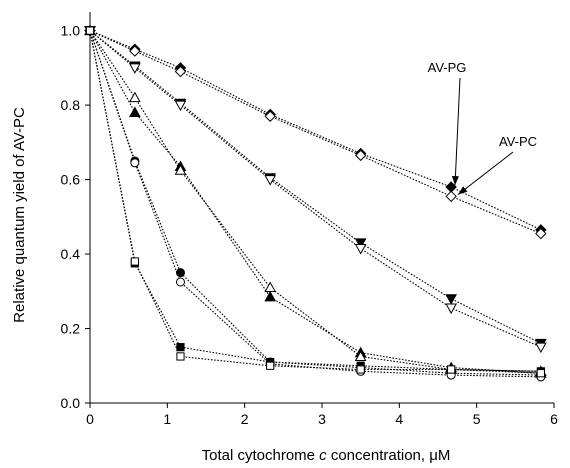 The height and width of the screenshot is (468, 570). I want to click on y-tick-label: 0.6, so click(71, 180).